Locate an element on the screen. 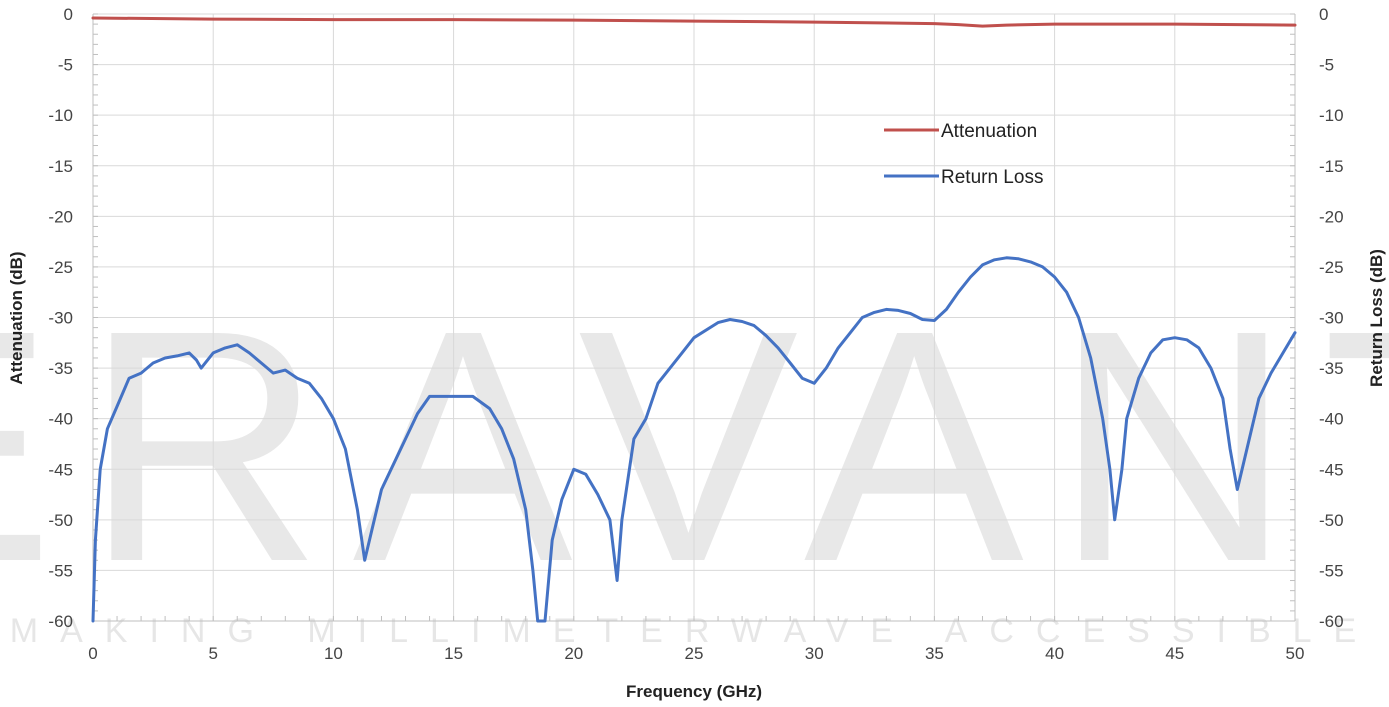  right-tick-label: -10 is located at coordinates (1331, 115).